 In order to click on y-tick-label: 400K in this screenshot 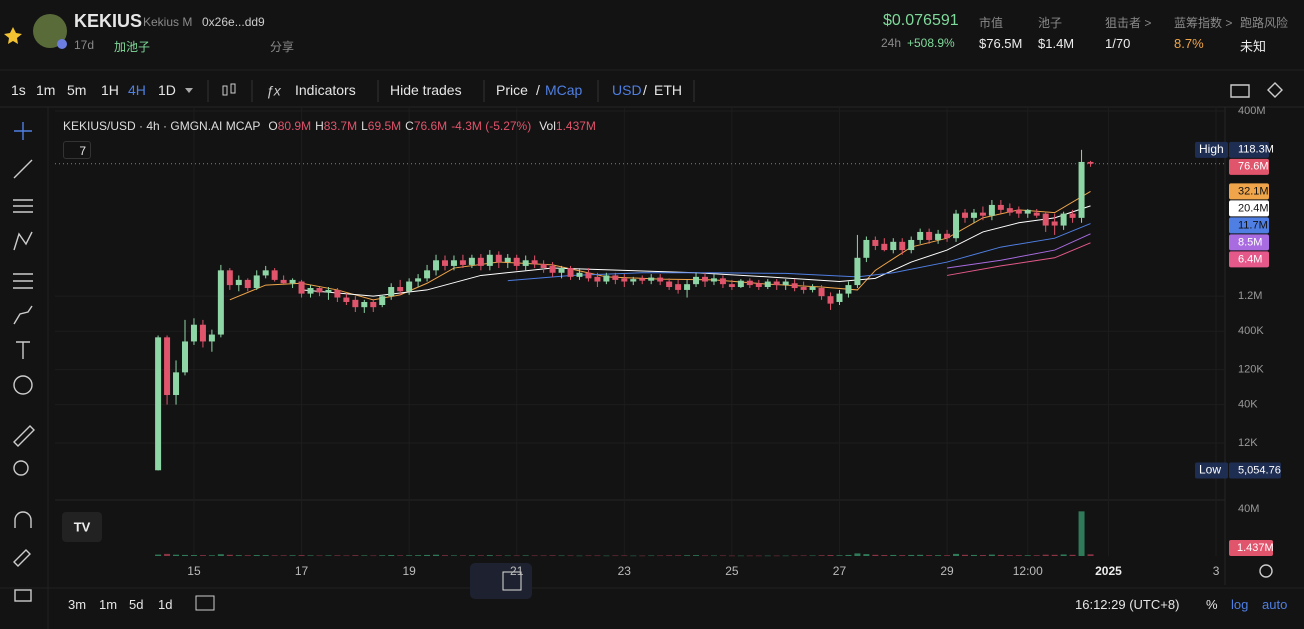, I will do `click(1251, 331)`.